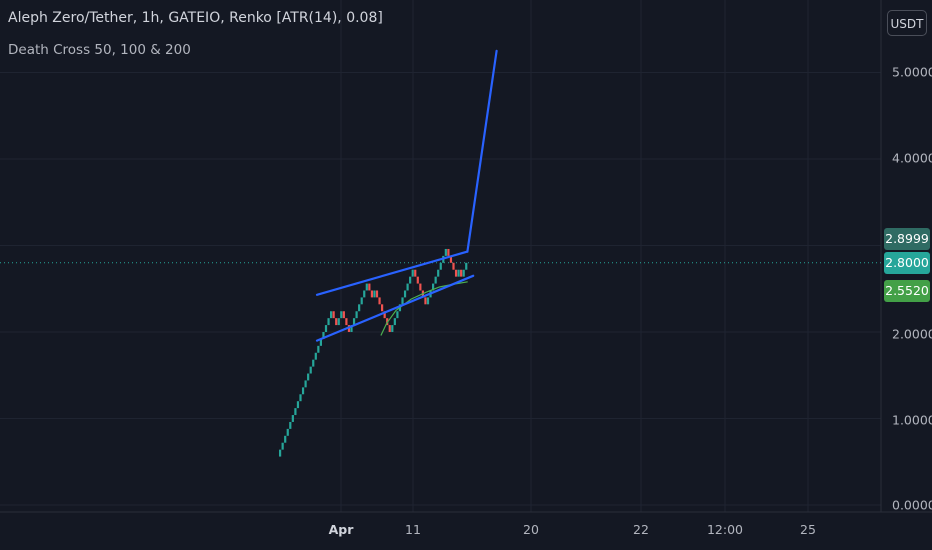 The image size is (932, 550). Describe the element at coordinates (531, 529) in the screenshot. I see `x-tick-label: 20` at that location.